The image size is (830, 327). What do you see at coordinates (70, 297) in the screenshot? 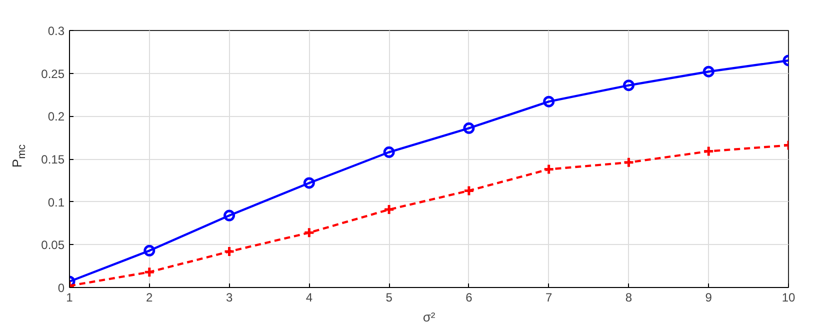
I see `x-tick-label: 1` at bounding box center [70, 297].